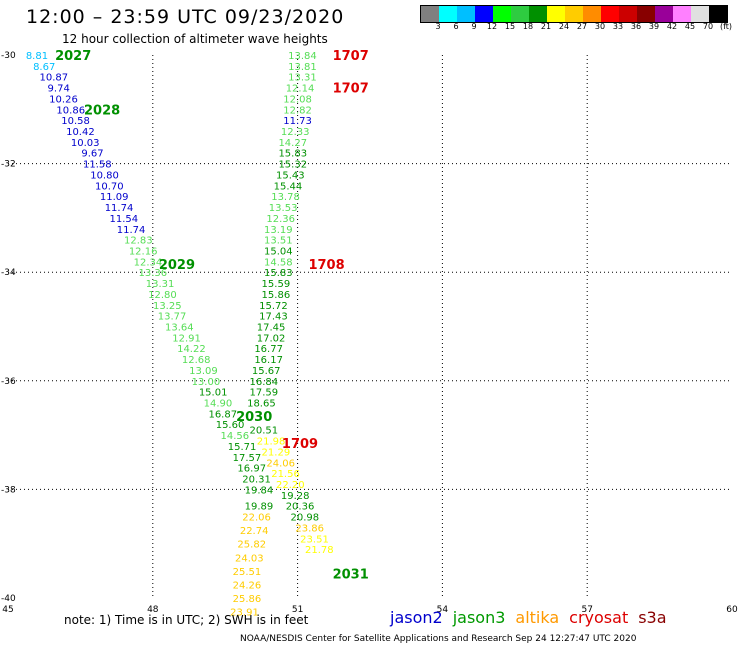  I want to click on wave-height-point: 12.14, so click(300, 89).